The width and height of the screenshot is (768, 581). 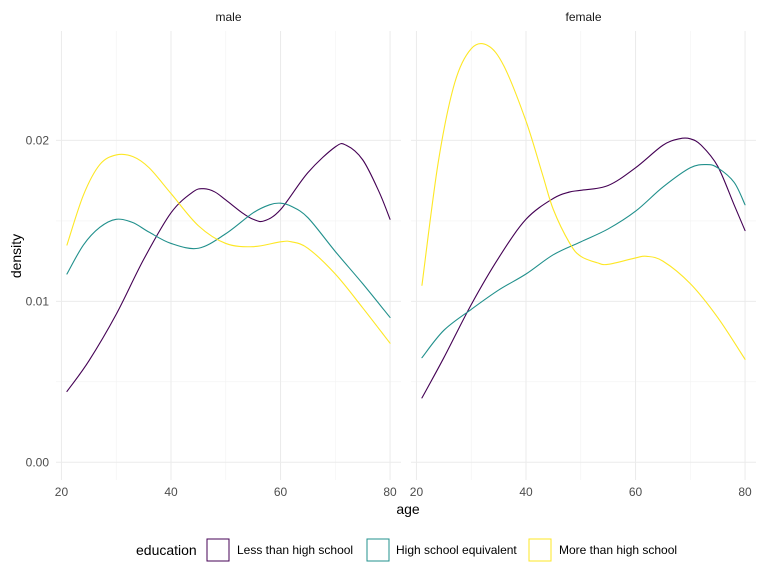 I want to click on series-line-hs-female, so click(x=583, y=261).